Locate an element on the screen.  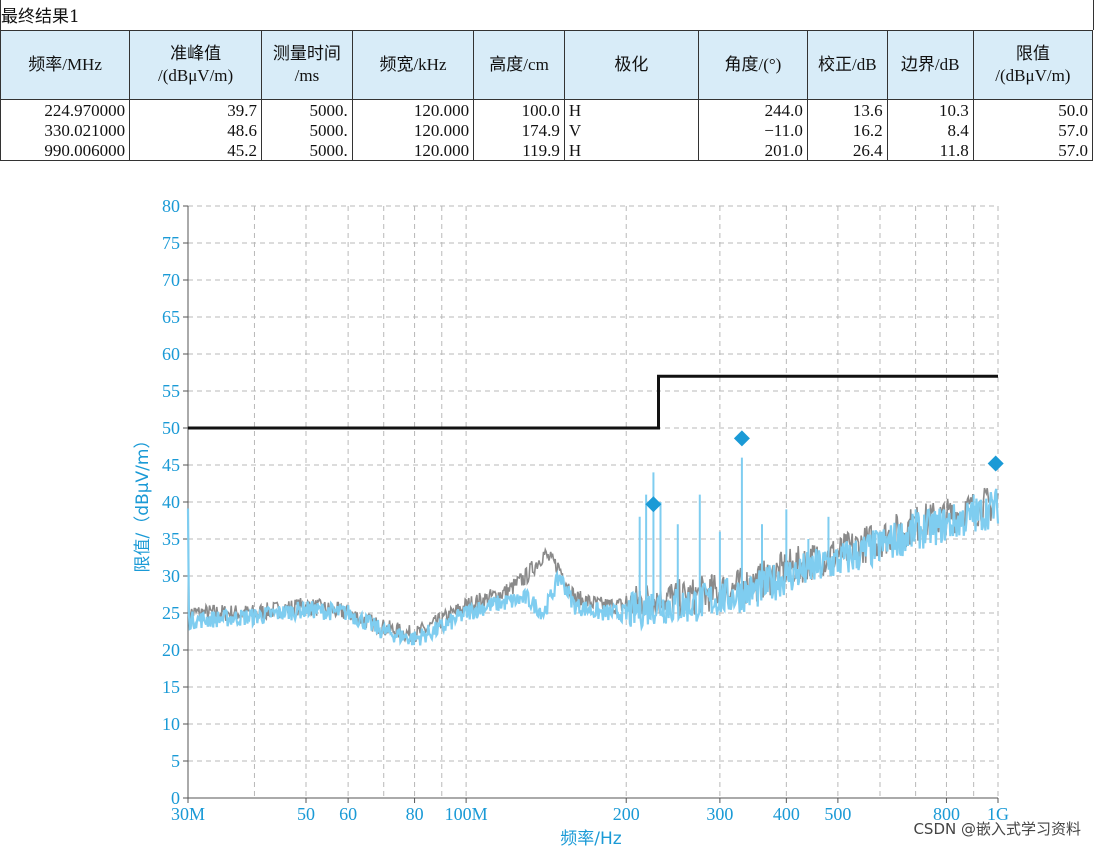
column-header: 角度/(°) is located at coordinates (752, 65).